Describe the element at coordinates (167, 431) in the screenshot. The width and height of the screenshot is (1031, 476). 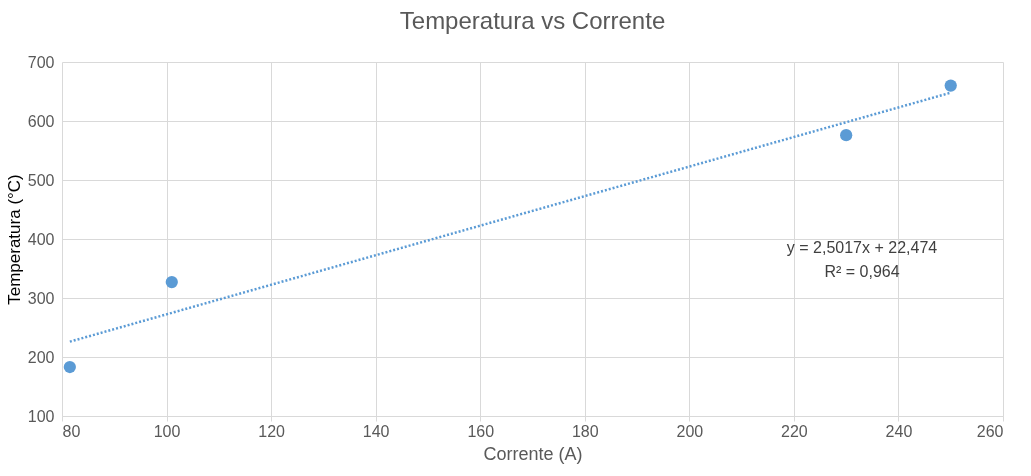
I see `x-tick-label: 100` at that location.